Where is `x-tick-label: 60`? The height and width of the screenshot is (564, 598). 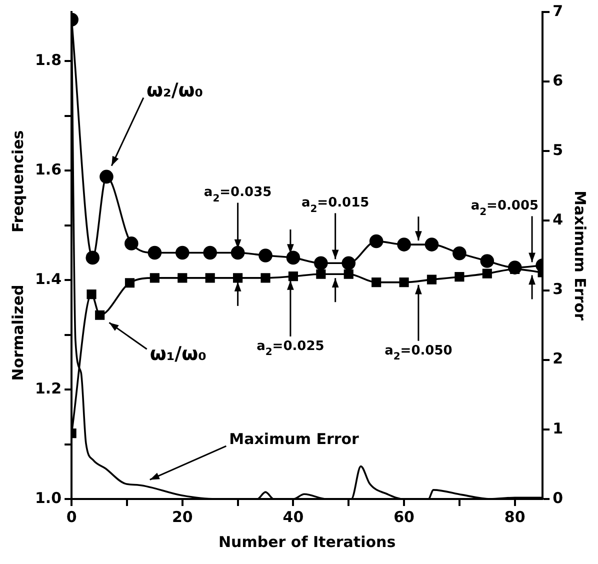
x-tick-label: 60 is located at coordinates (404, 517).